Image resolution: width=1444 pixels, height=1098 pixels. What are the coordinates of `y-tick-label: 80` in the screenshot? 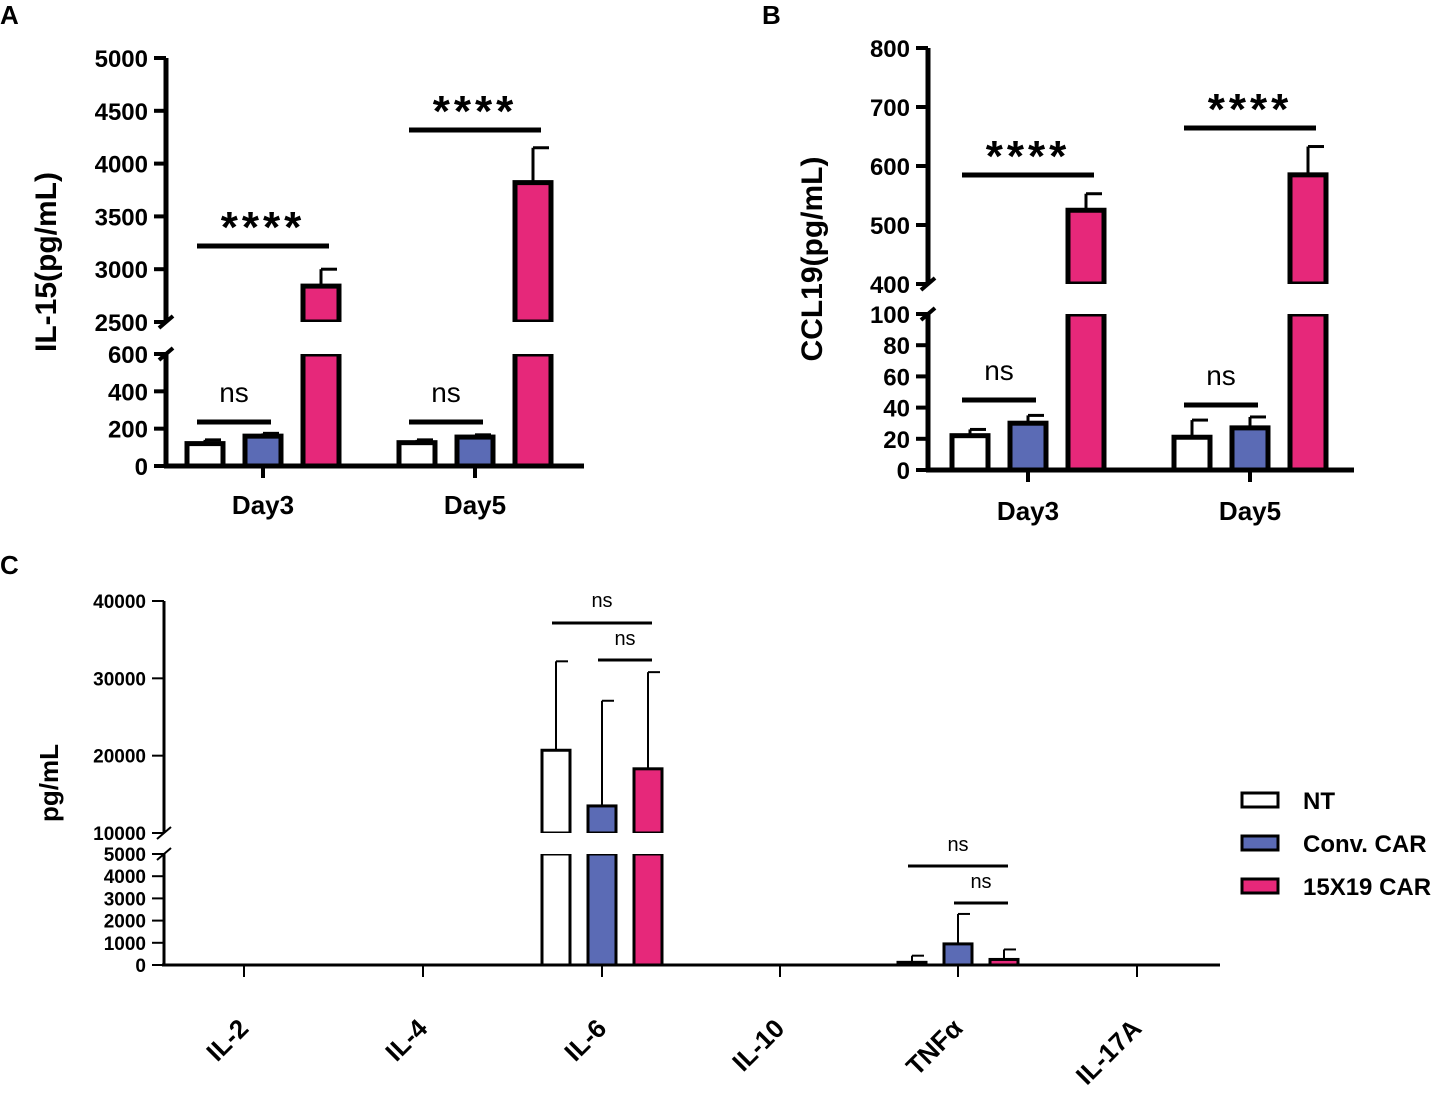 It's located at (896, 346).